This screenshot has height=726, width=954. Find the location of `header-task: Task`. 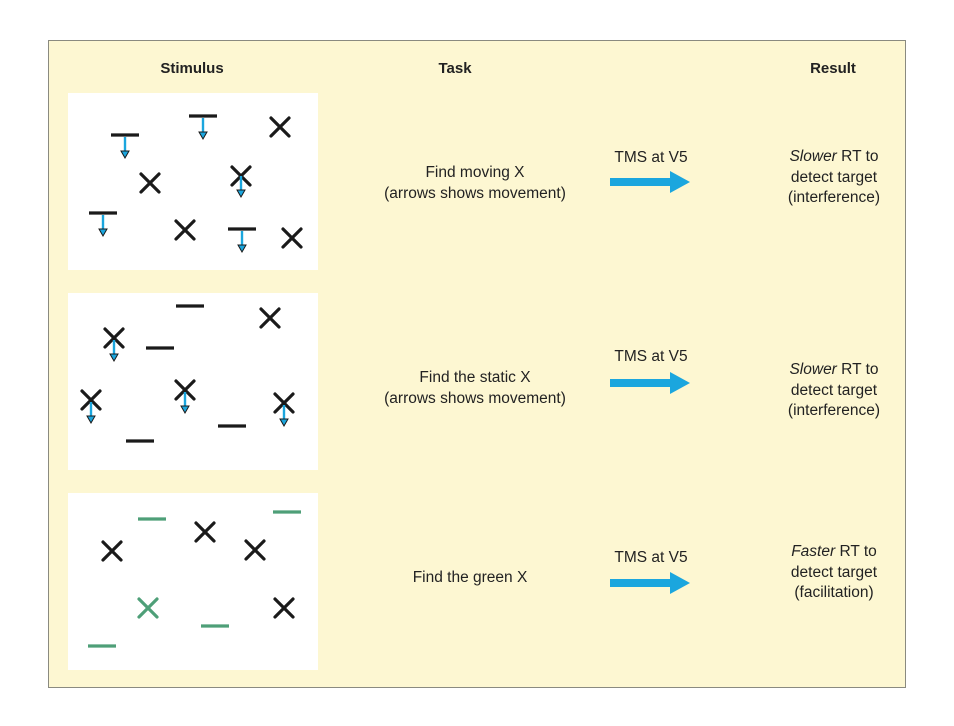

header-task: Task is located at coordinates (455, 68).